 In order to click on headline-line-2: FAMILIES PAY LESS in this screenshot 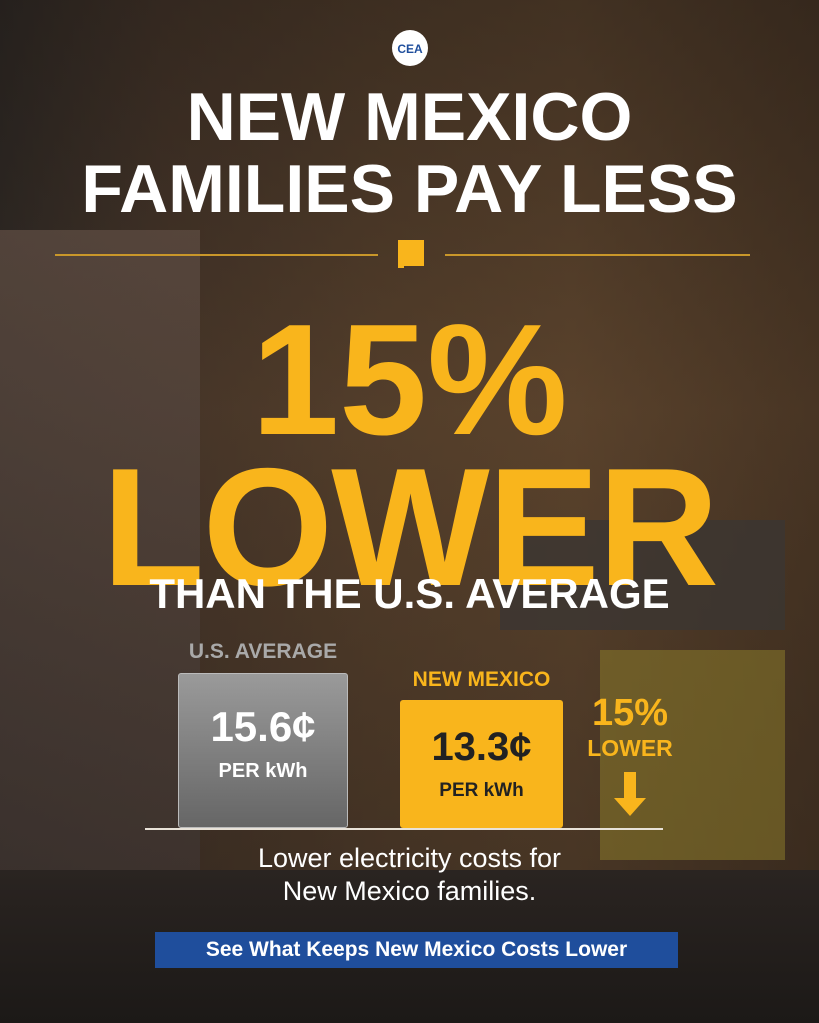, I will do `click(409, 189)`.